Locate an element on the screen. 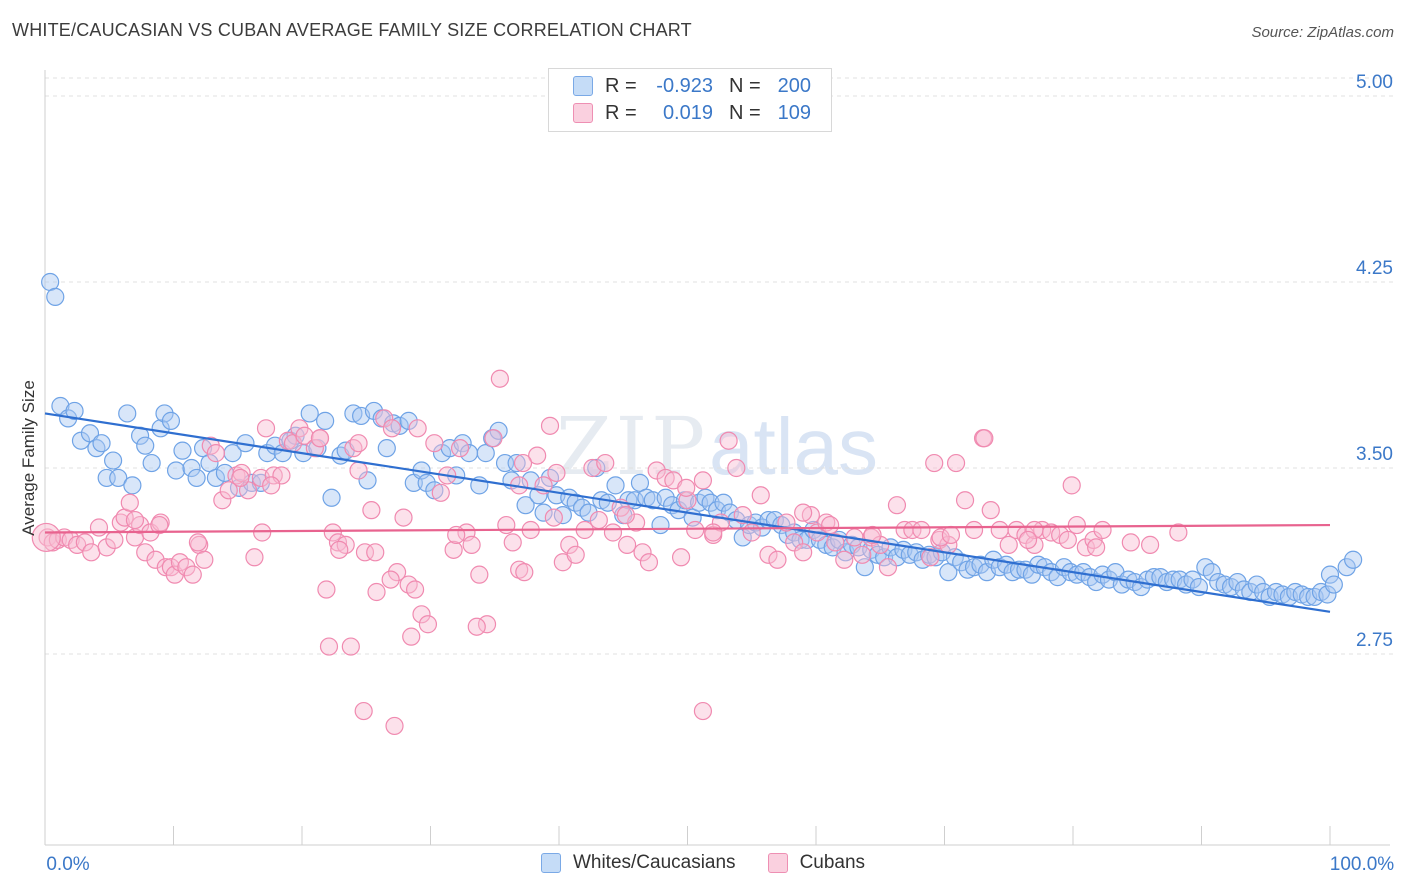 The width and height of the screenshot is (1406, 892). x-ticks is located at coordinates (687, 835).